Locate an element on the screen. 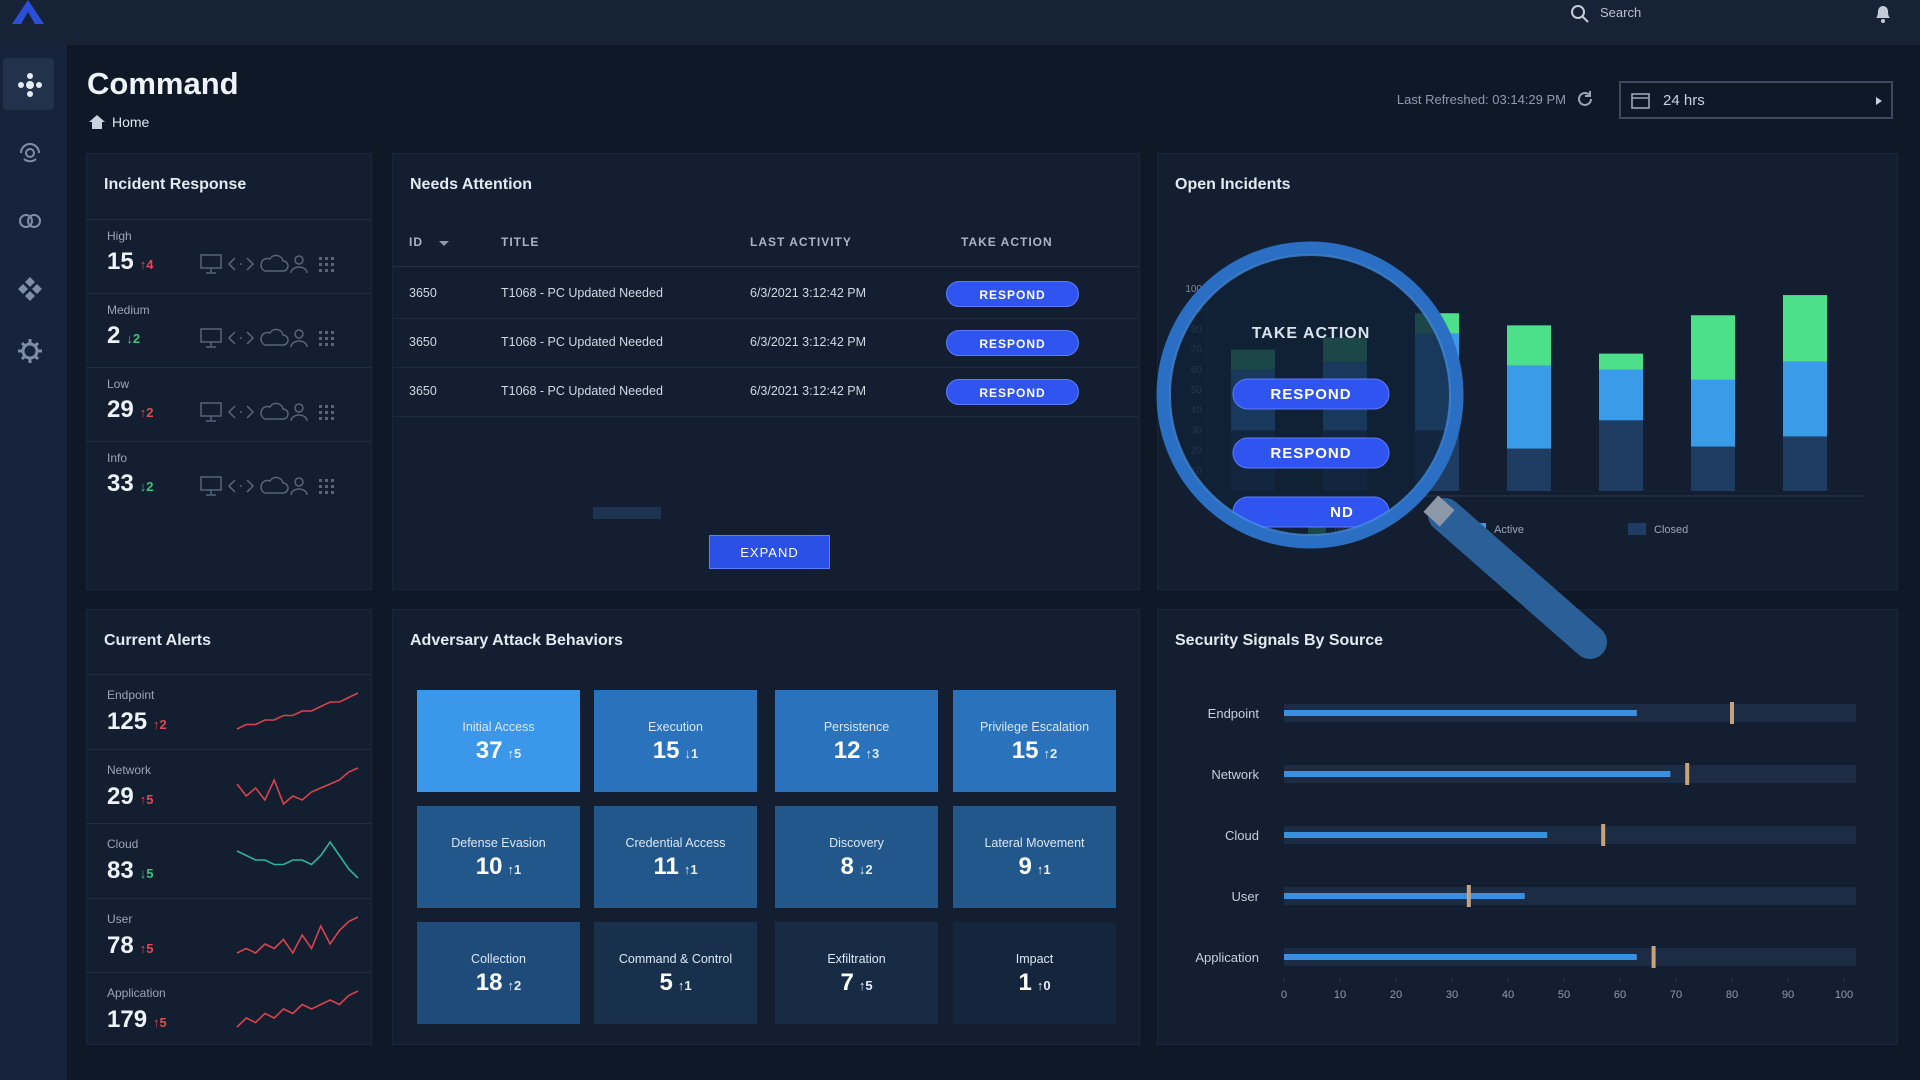 This screenshot has height=1080, width=1920. tactic-tile: Discovery 8 ↓2 is located at coordinates (856, 857).